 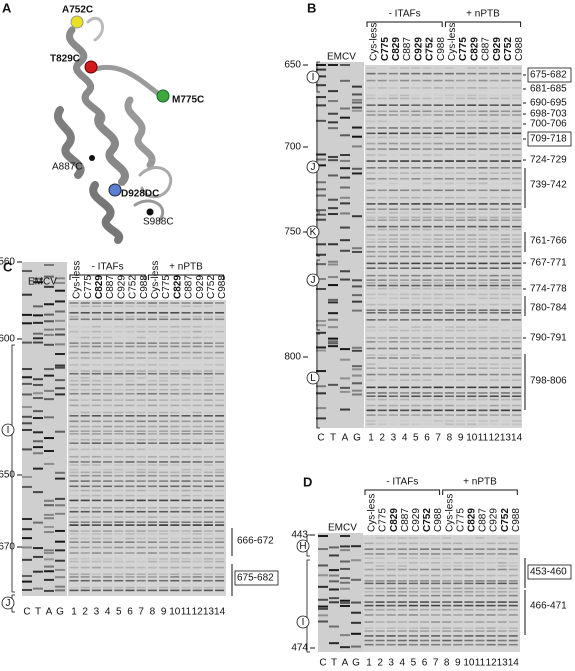 I want to click on nt-tick-label: 600, so click(x=7, y=339).